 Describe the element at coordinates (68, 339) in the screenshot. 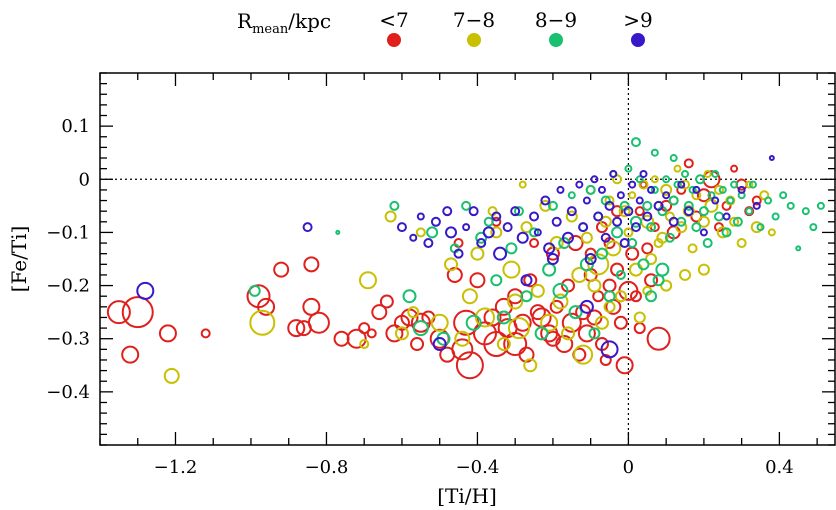

I see `y-tick-label: −0.3` at that location.